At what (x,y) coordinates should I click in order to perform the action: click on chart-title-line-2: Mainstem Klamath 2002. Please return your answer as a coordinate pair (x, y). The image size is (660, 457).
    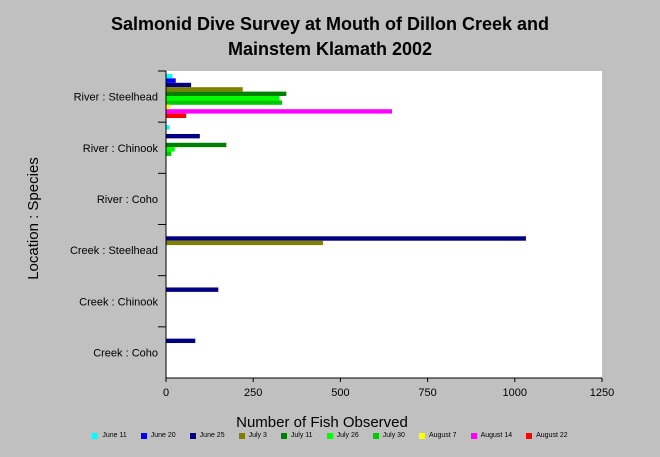
    Looking at the image, I should click on (330, 49).